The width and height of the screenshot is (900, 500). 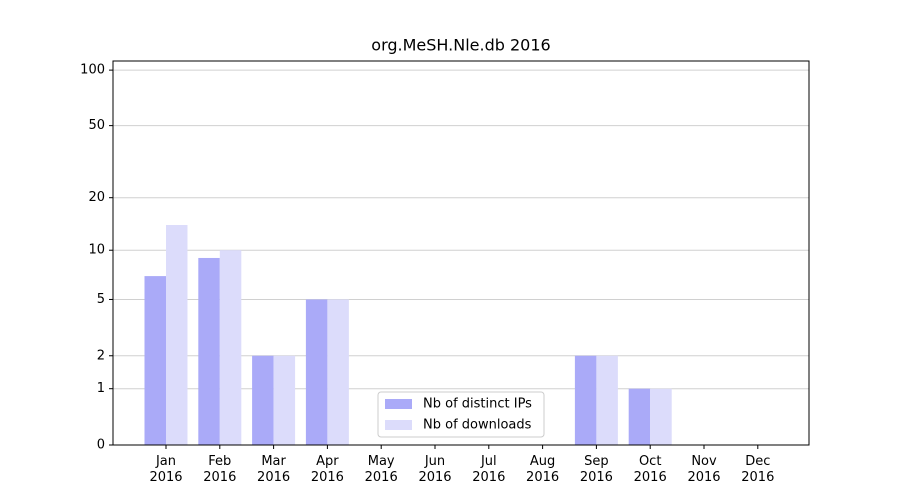 I want to click on y-tick-label: 10, so click(x=96, y=250).